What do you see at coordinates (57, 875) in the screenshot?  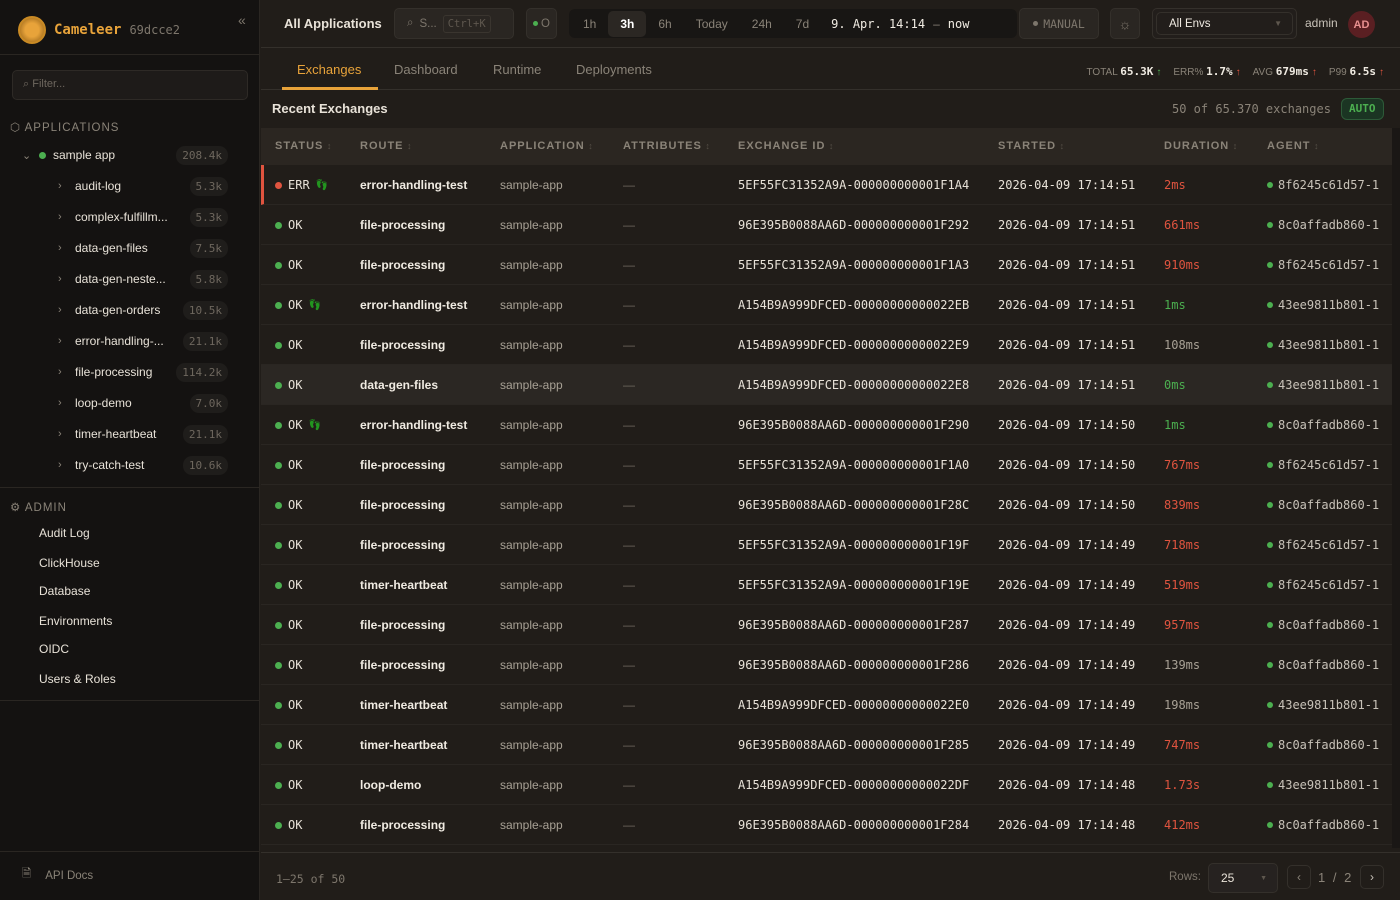 I see `api-docs-link: 🗎 API Docs` at bounding box center [57, 875].